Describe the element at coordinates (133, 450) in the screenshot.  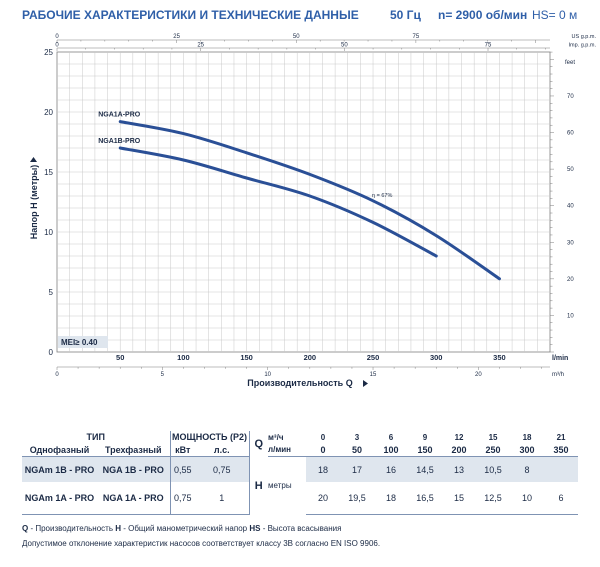
I see `three-phase-header: Трехфазный` at that location.